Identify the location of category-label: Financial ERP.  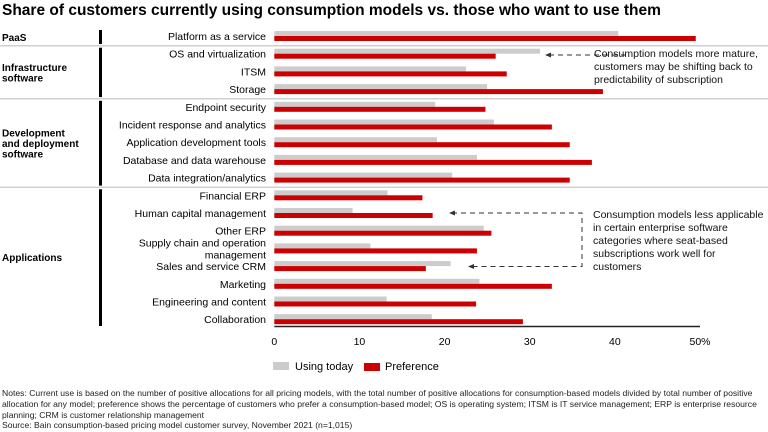
(232, 196).